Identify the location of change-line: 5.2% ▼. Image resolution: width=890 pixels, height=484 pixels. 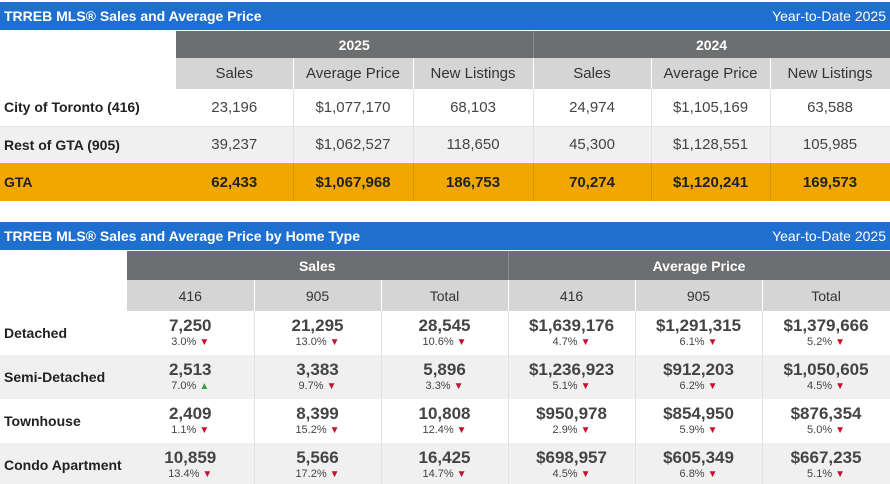
(826, 342).